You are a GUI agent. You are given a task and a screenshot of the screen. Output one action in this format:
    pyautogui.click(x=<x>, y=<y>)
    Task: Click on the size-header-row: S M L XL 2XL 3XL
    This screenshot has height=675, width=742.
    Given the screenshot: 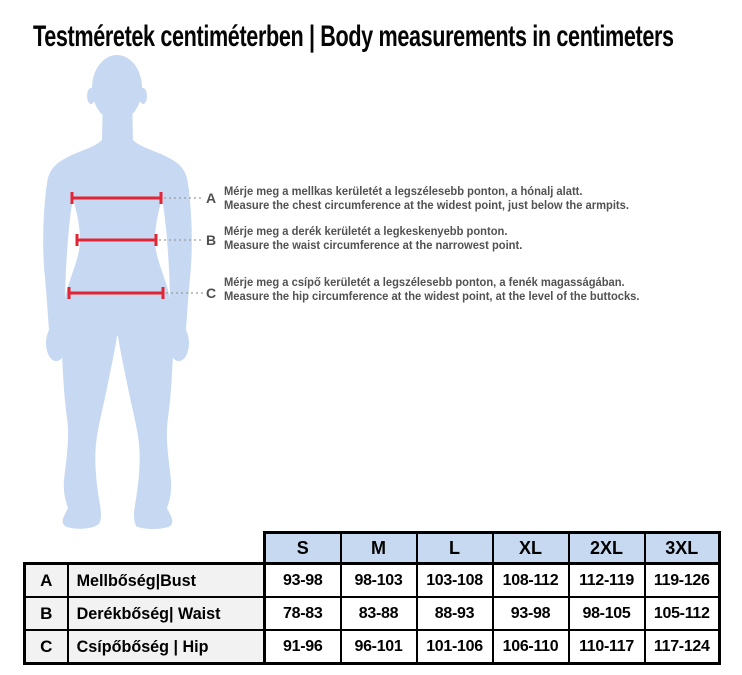 What is the action you would take?
    pyautogui.click(x=373, y=548)
    